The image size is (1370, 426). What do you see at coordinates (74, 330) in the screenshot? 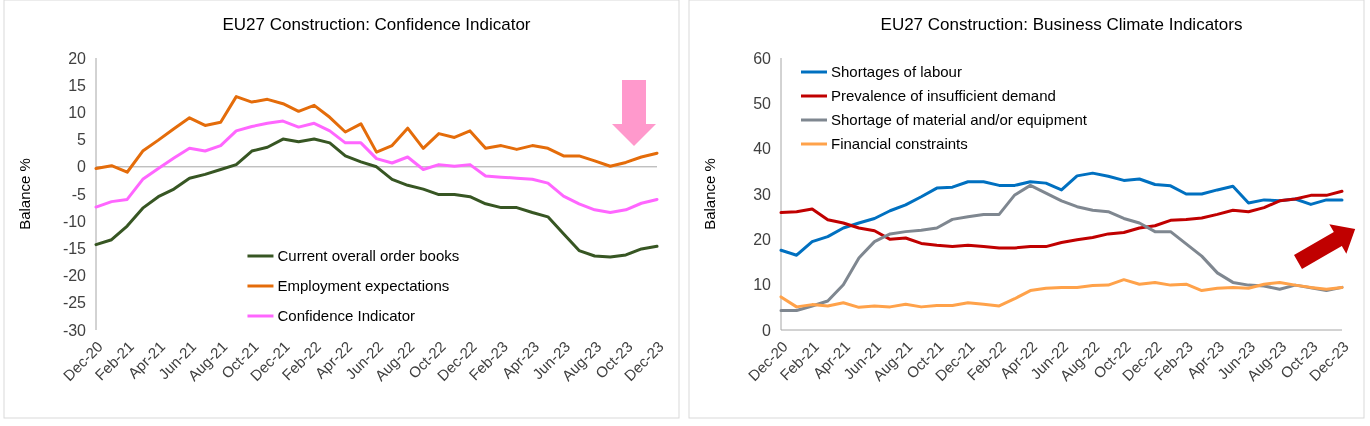
I see `y-tick-label: -30` at bounding box center [74, 330].